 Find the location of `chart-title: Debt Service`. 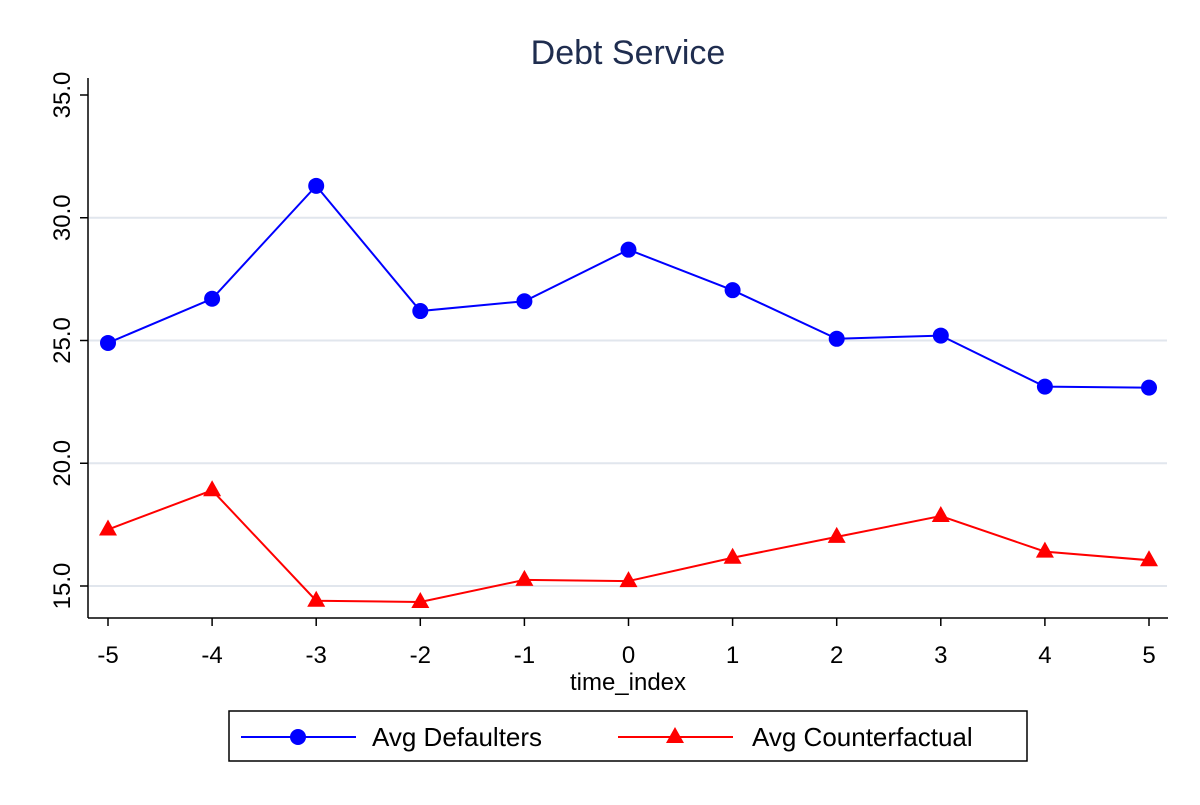

chart-title: Debt Service is located at coordinates (628, 53).